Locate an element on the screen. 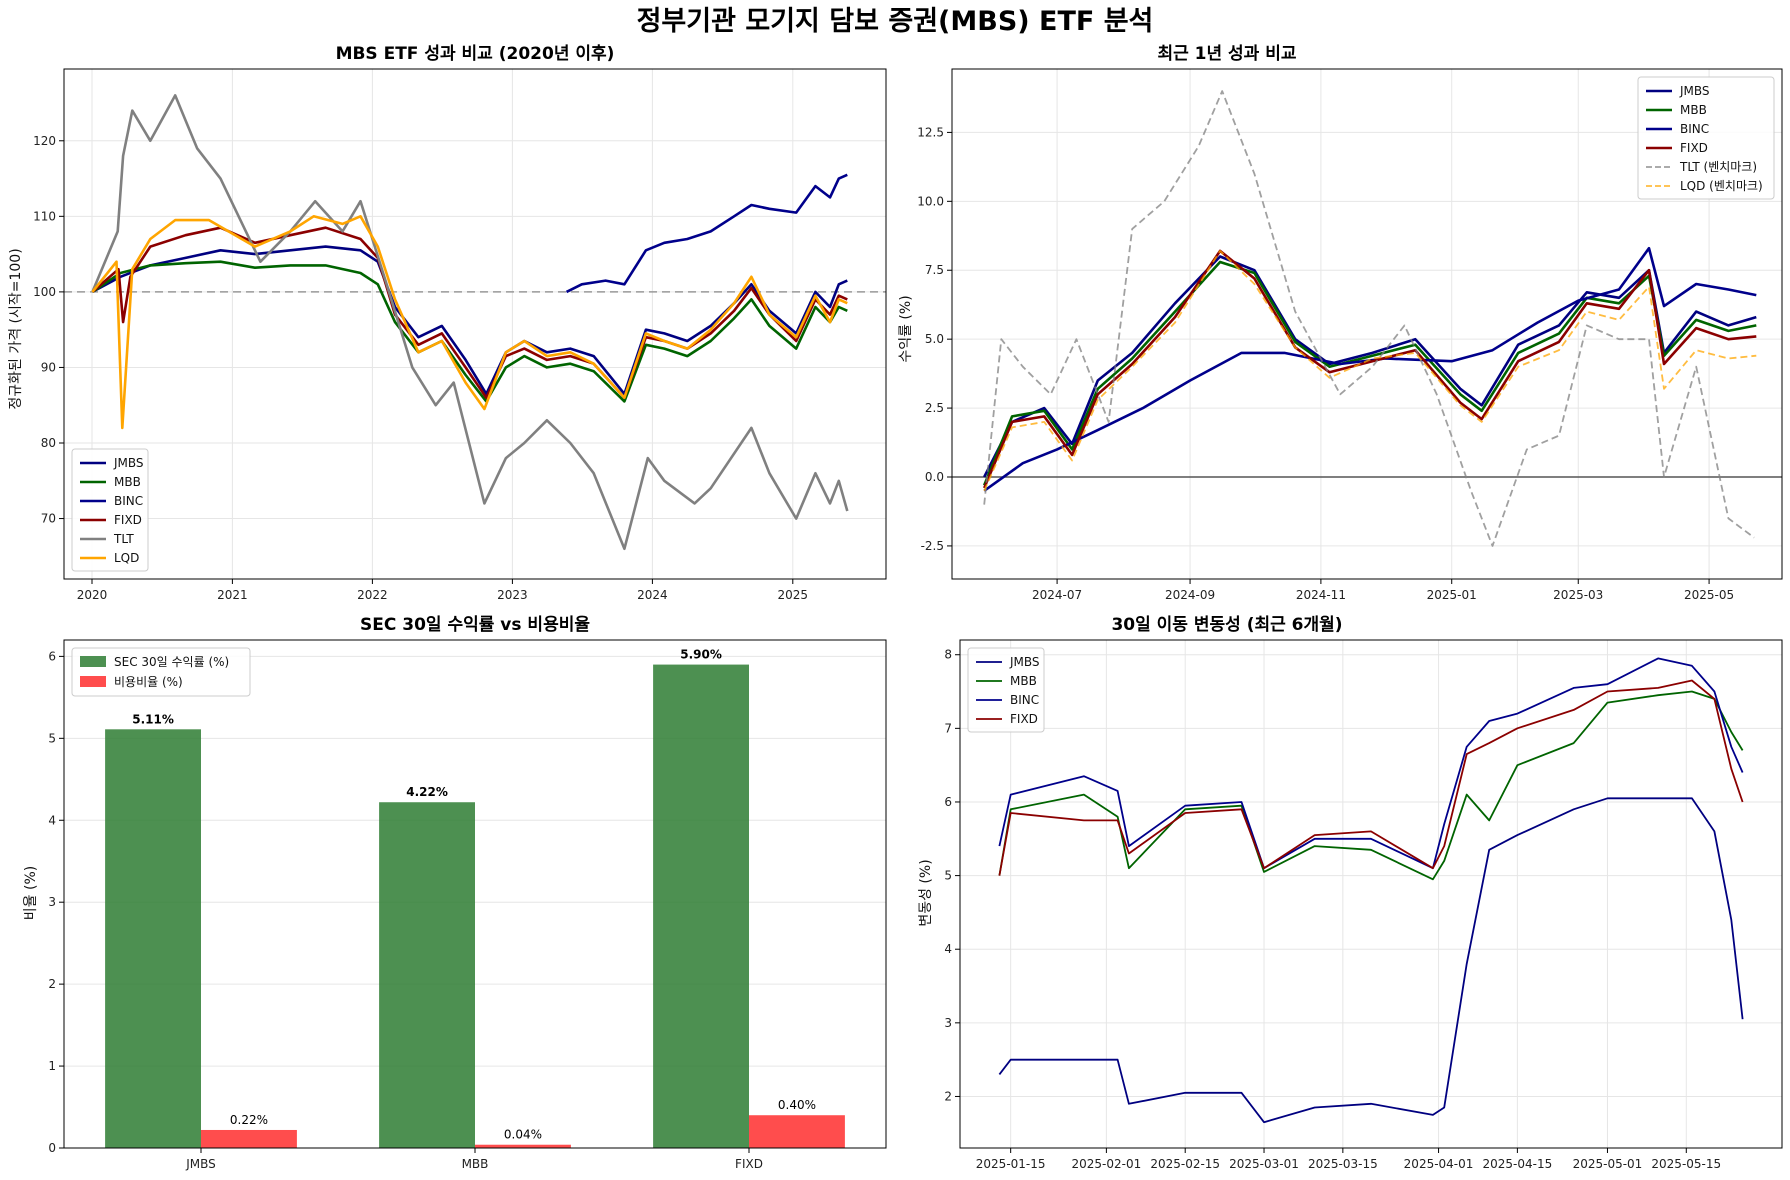 This screenshot has height=1180, width=1790. x-tick-label: 2020 is located at coordinates (92, 595).